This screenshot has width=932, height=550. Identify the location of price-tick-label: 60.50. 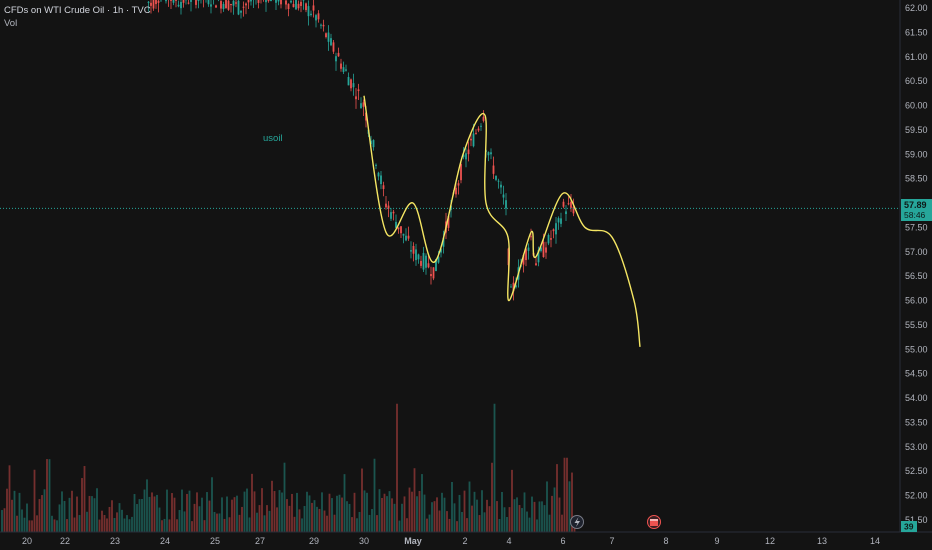
(916, 81).